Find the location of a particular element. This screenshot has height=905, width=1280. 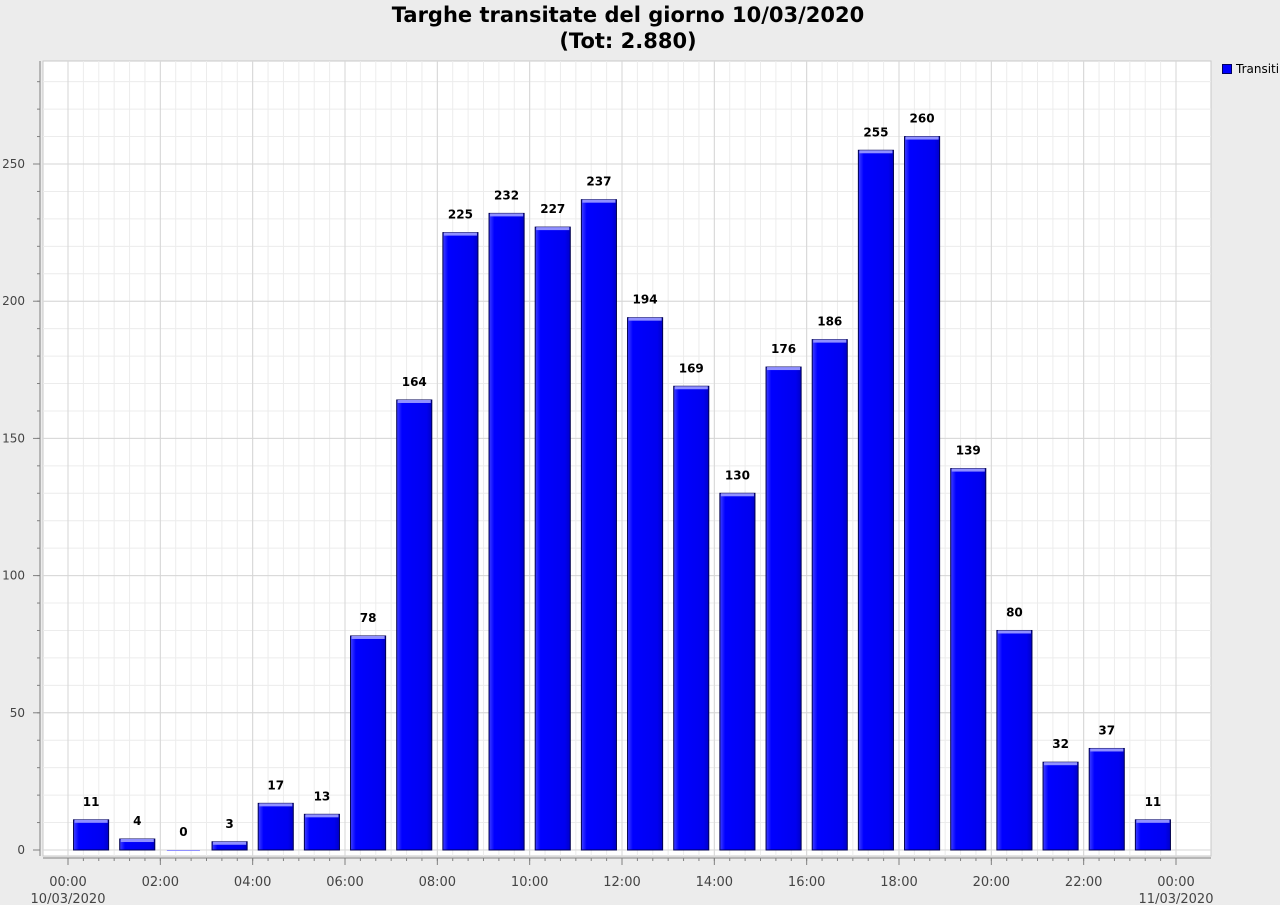

y-tick-label: 0 is located at coordinates (21, 850).